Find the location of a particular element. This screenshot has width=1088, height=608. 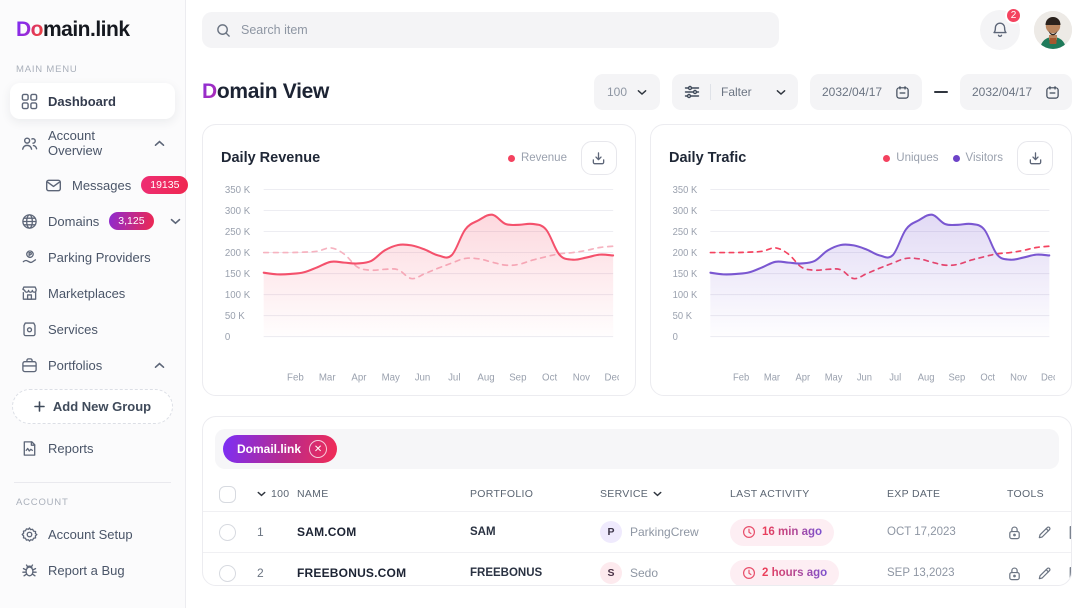

column-header-name: NAME is located at coordinates (313, 494).